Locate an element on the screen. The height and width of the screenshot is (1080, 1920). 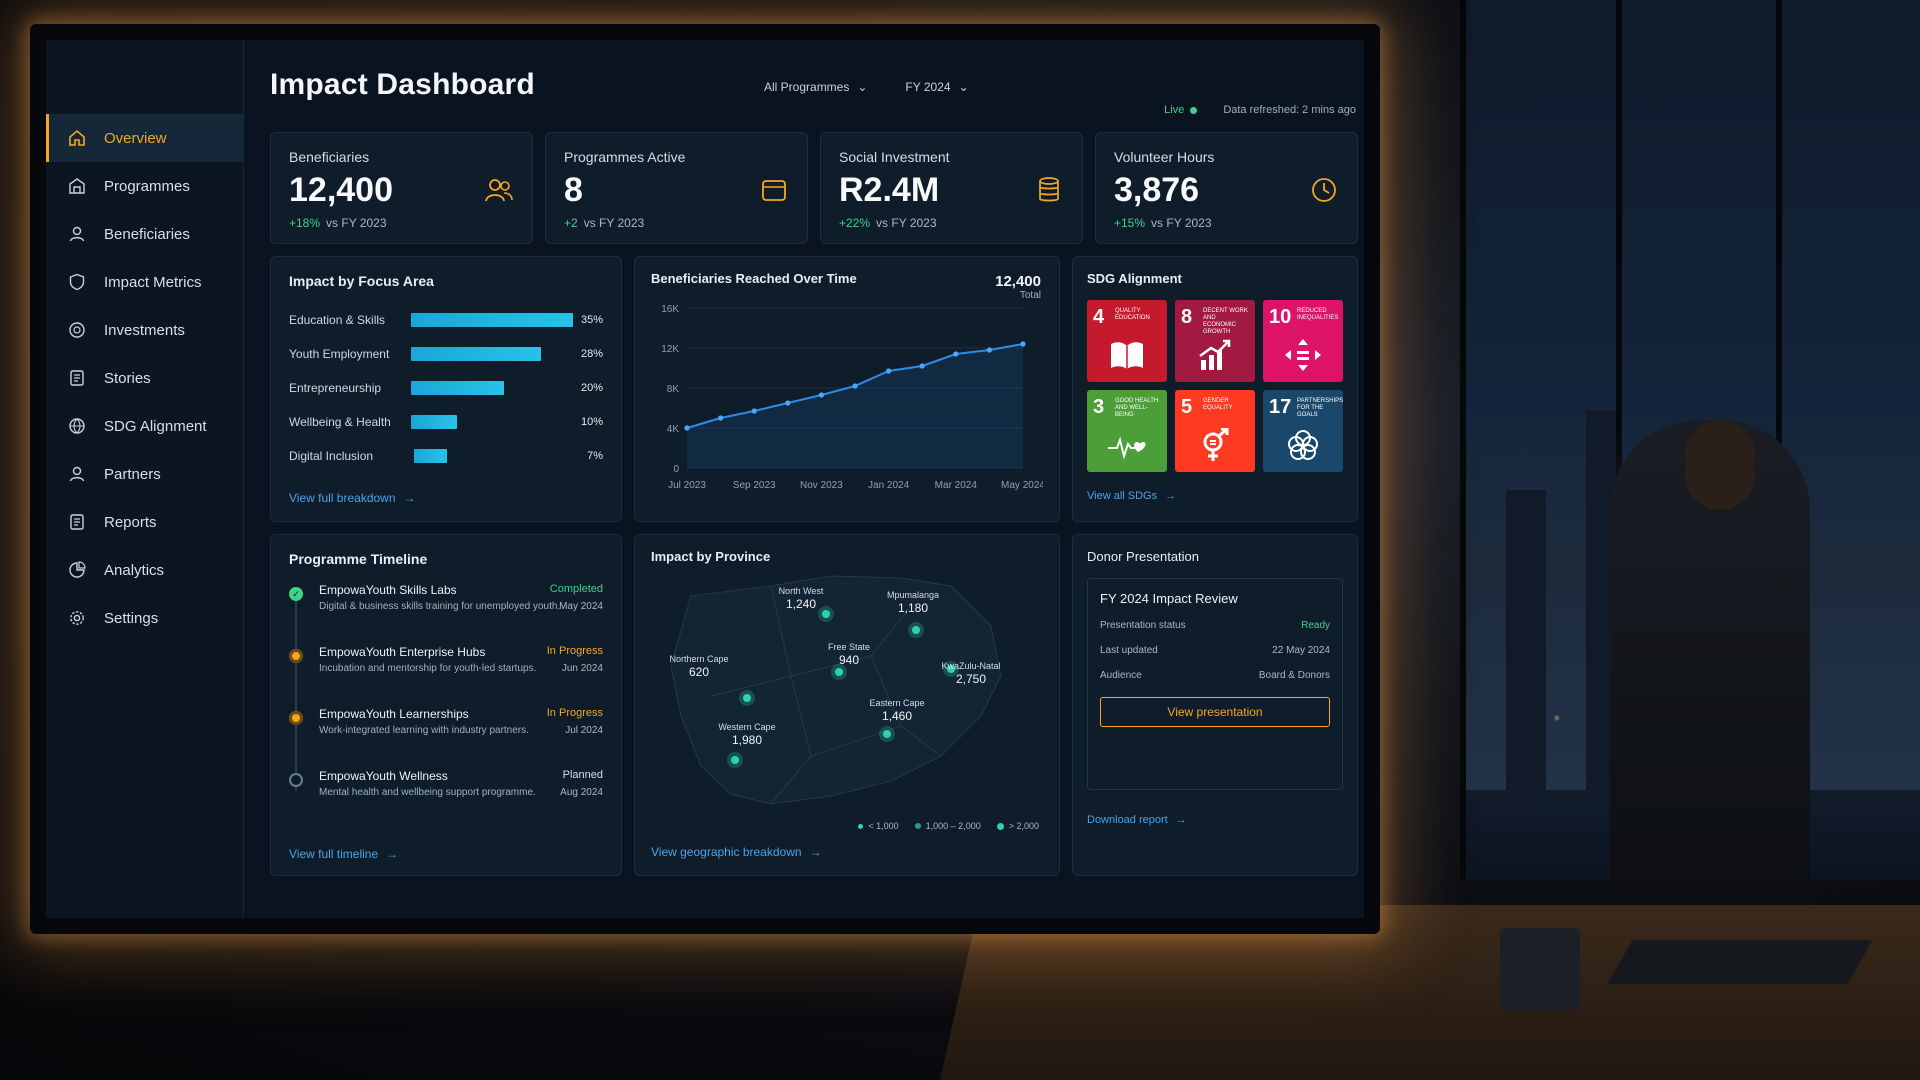
user-icon is located at coordinates (77, 234).